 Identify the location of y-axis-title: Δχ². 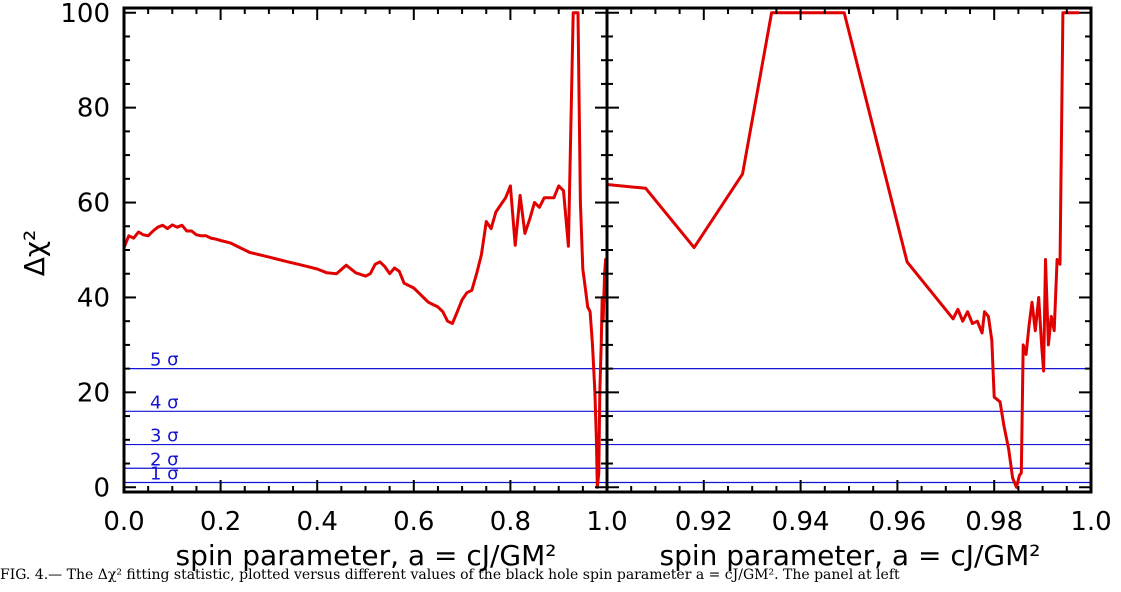
(34, 253).